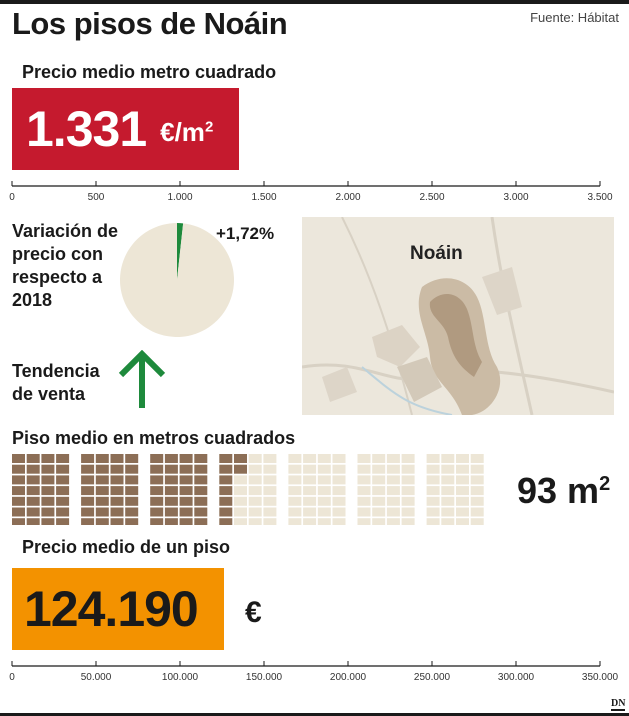 This screenshot has height=716, width=629. What do you see at coordinates (436, 253) in the screenshot?
I see `map-town-label: Noáin` at bounding box center [436, 253].